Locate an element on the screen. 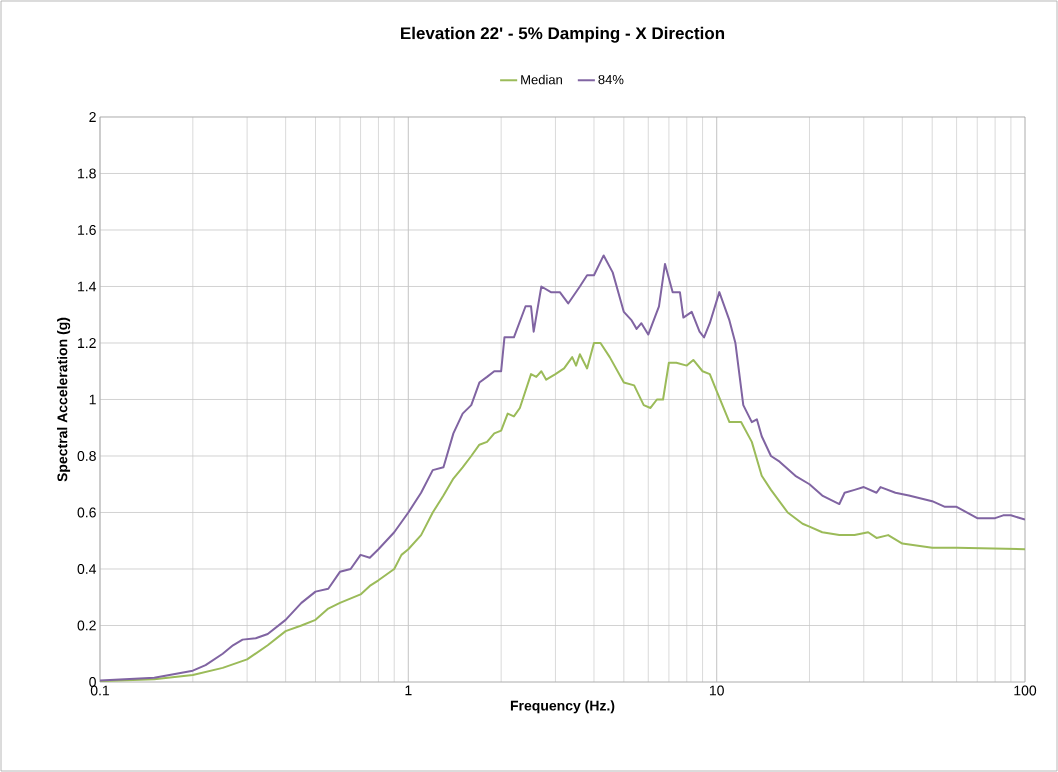  x-axis-title: Frequency (Hz.) is located at coordinates (562, 707).